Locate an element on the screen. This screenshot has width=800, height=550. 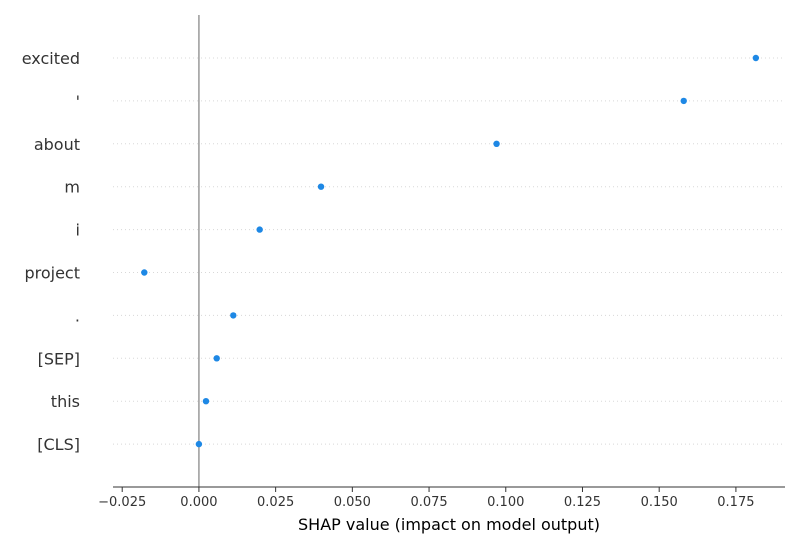
feature-label-5: project is located at coordinates (52, 273).